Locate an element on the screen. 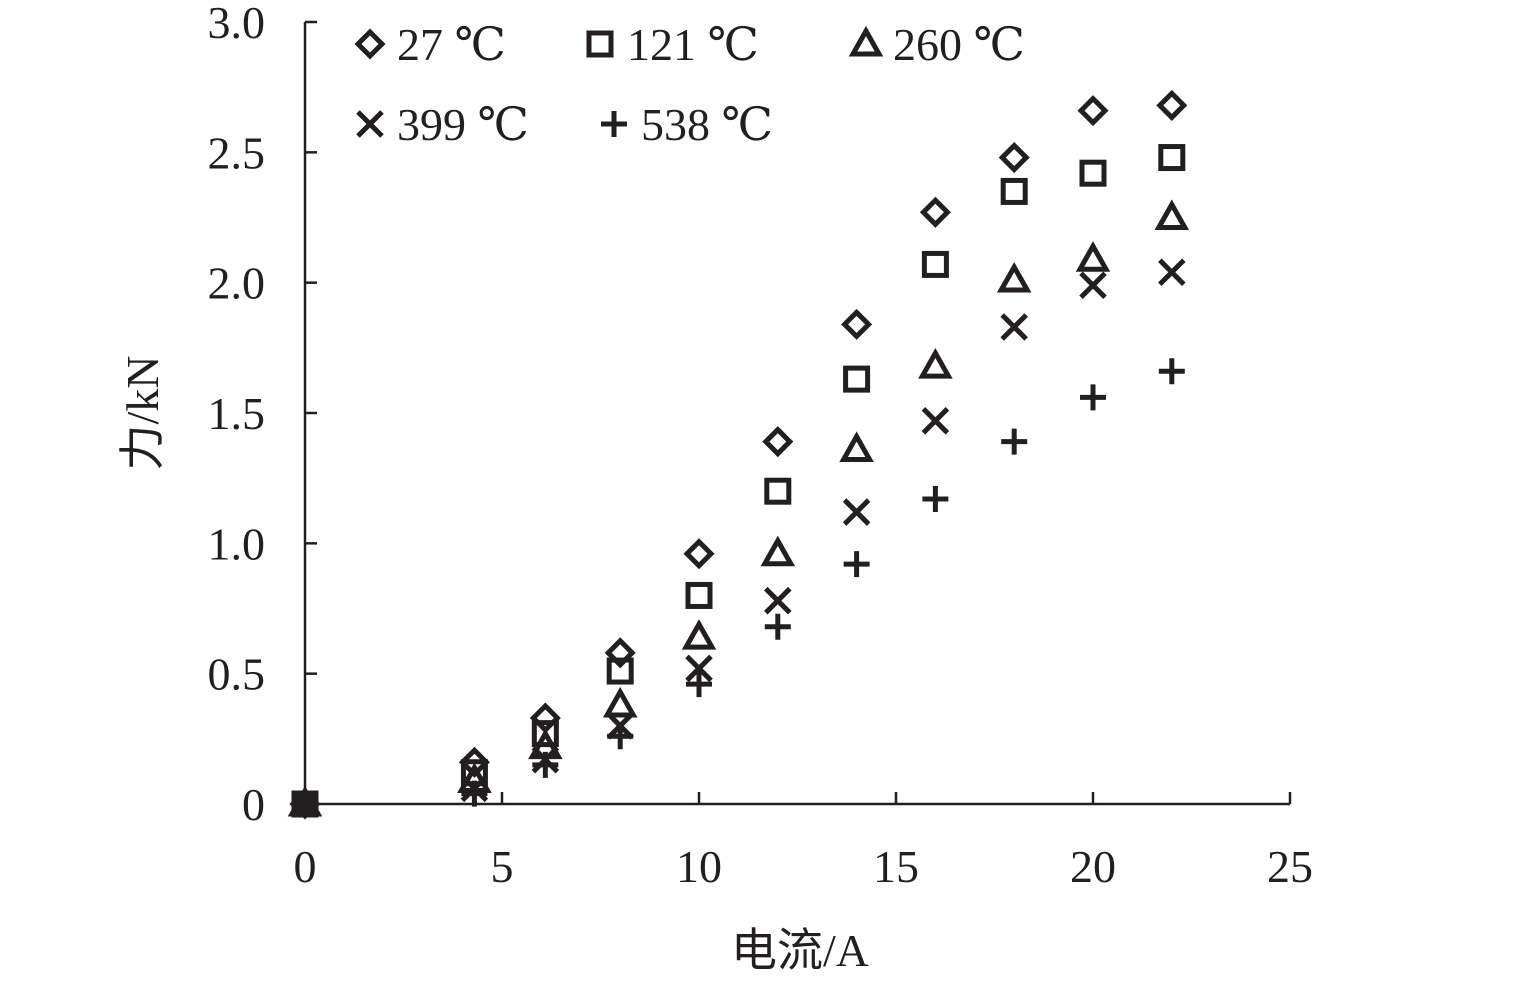 This screenshot has width=1535, height=984. plus-marker-icon is located at coordinates (614, 124).